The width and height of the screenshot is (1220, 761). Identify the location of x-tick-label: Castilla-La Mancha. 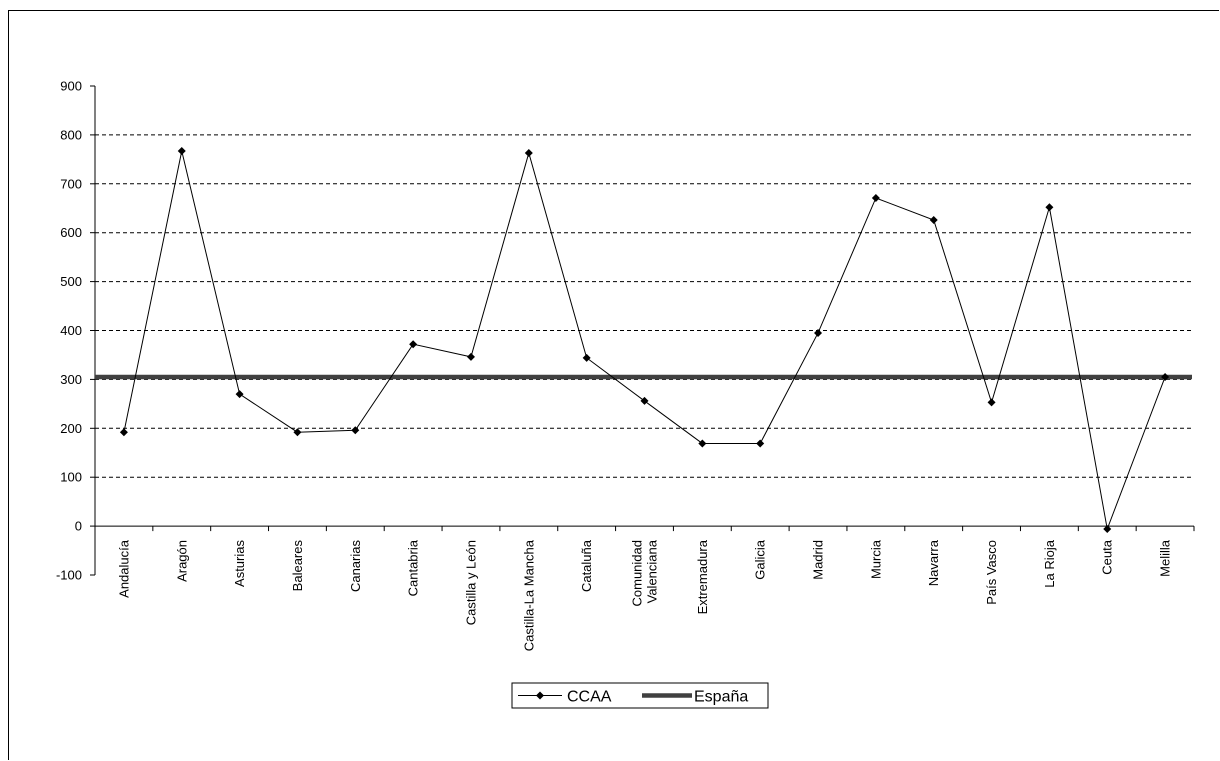
(528, 595).